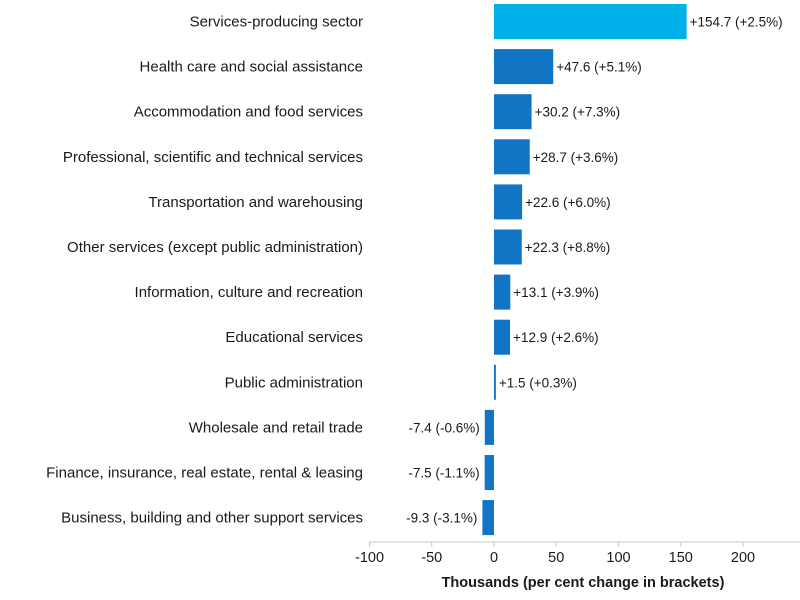 The image size is (800, 600). What do you see at coordinates (512, 157) in the screenshot?
I see `bar-professional-scientific-and-technical-services` at bounding box center [512, 157].